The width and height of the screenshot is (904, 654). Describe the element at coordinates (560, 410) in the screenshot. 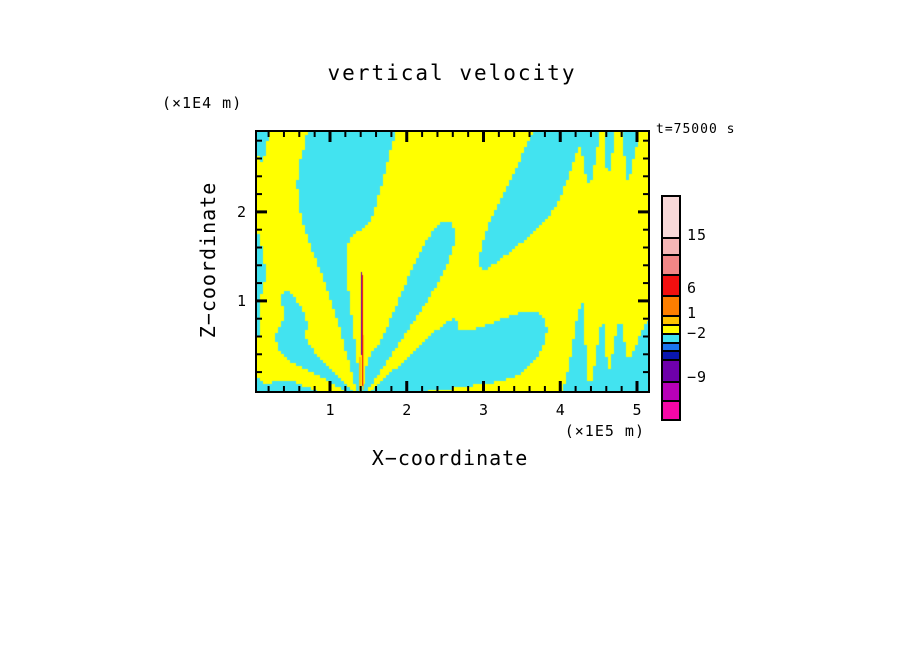

I see `x-tick-label: 4` at that location.